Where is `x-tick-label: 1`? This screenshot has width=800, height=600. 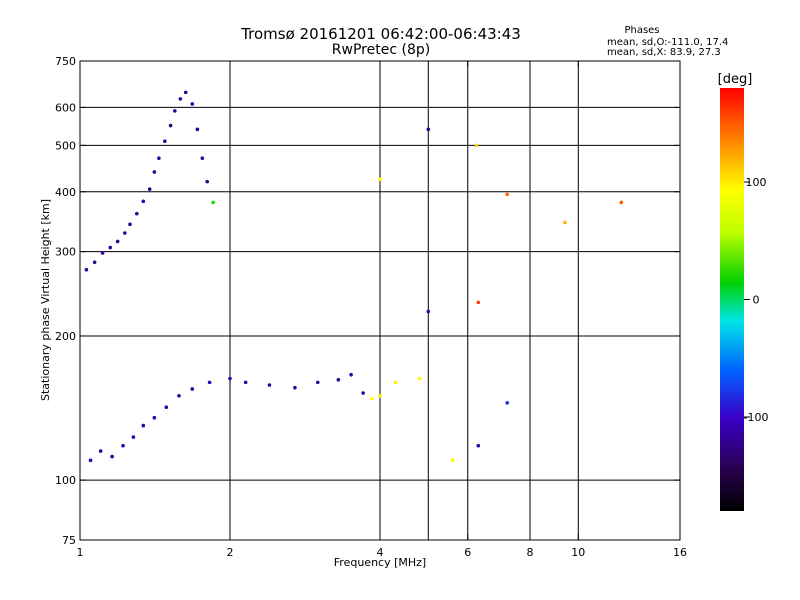
x-tick-label: 1 is located at coordinates (80, 552).